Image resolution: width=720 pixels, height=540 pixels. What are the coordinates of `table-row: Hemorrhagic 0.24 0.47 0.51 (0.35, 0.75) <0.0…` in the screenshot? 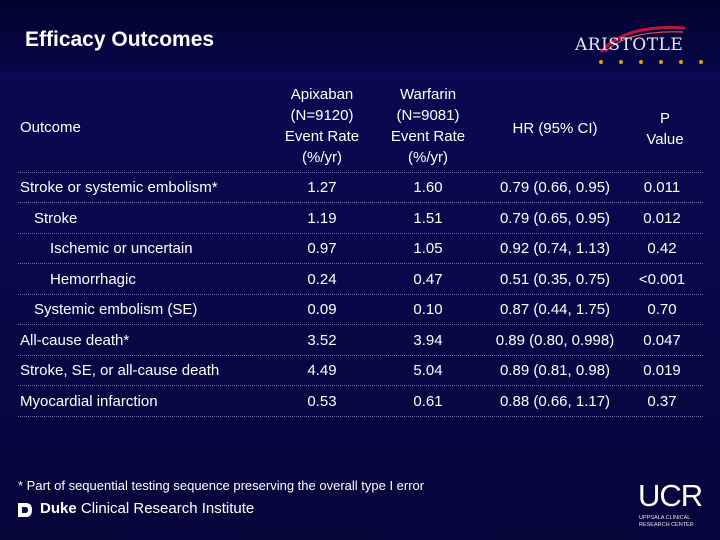 It's located at (360, 279).